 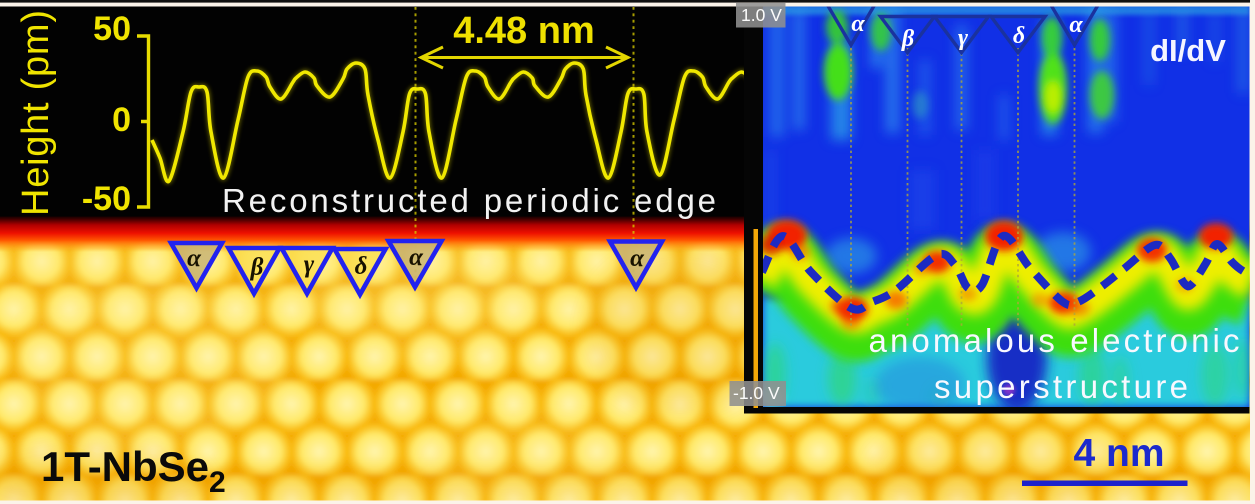 I want to click on svg-text: 4.48 nm, so click(x=524, y=31).